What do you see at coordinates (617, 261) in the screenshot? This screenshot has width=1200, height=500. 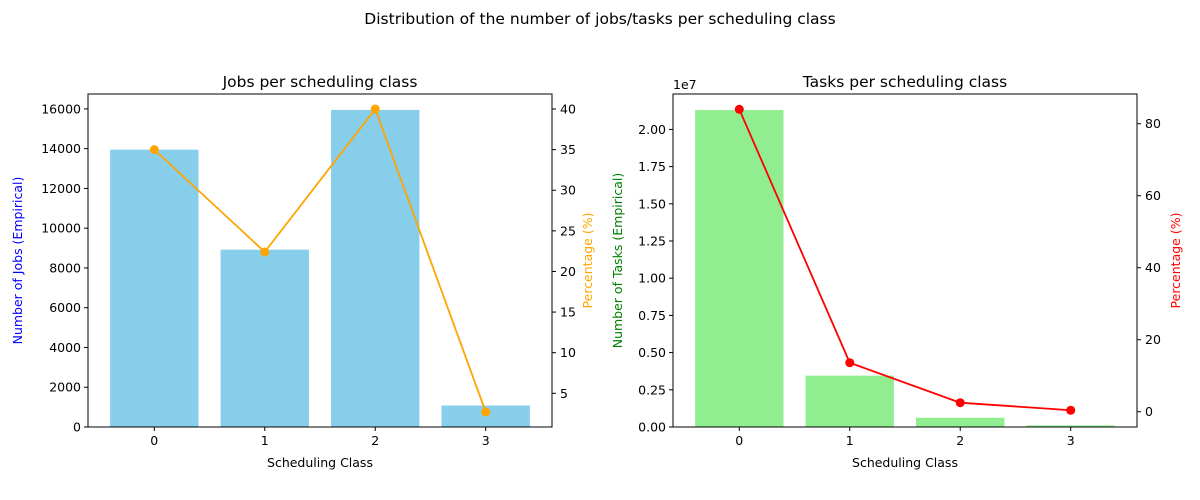 I see `tasks-y-axis-label: Number of Tasks (Empirical)` at bounding box center [617, 261].